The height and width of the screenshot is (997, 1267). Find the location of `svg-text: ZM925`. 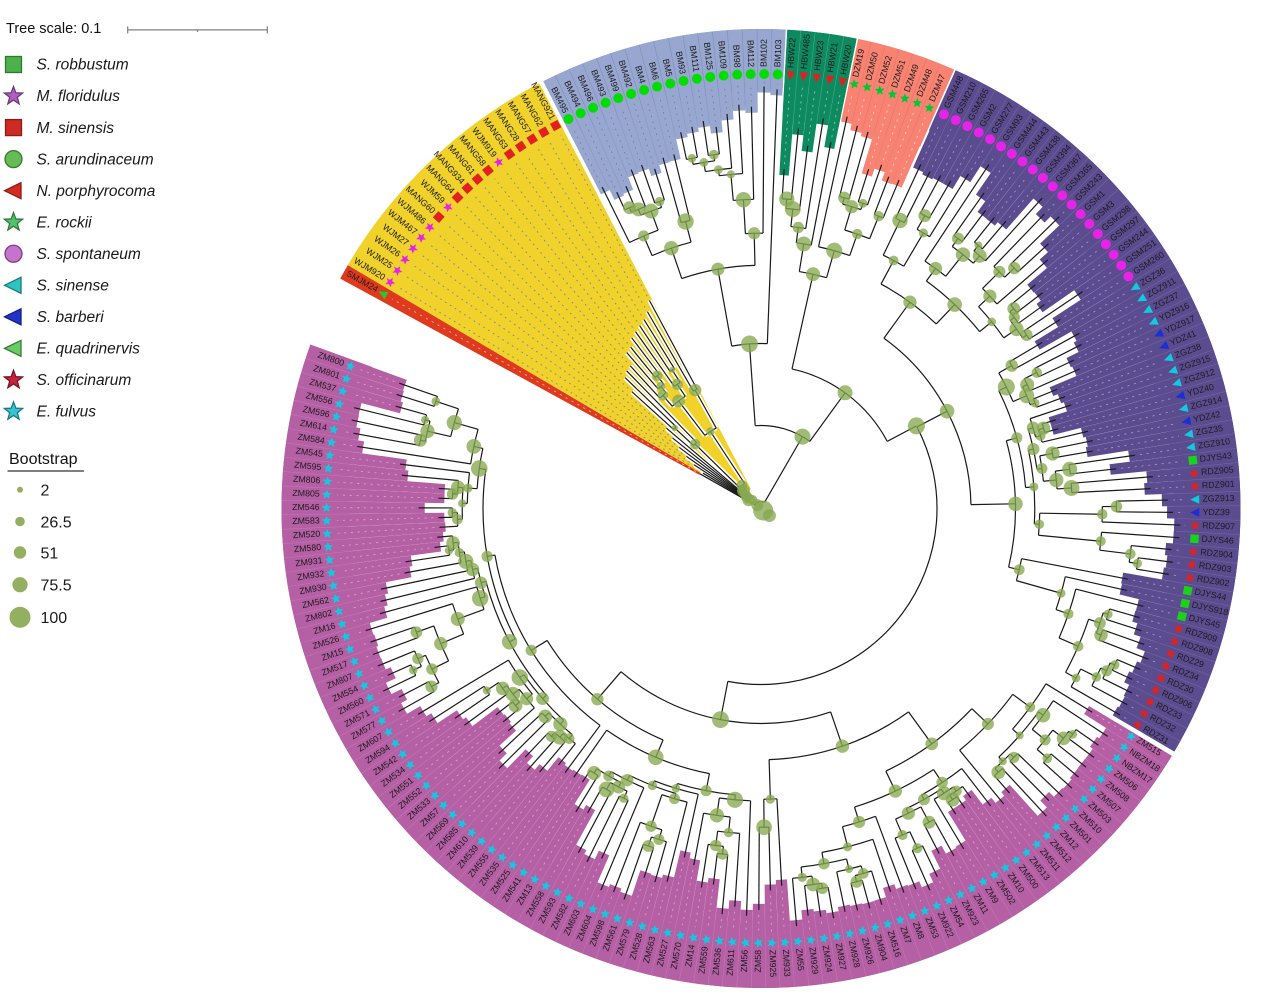

svg-text: ZM925 is located at coordinates (773, 964).